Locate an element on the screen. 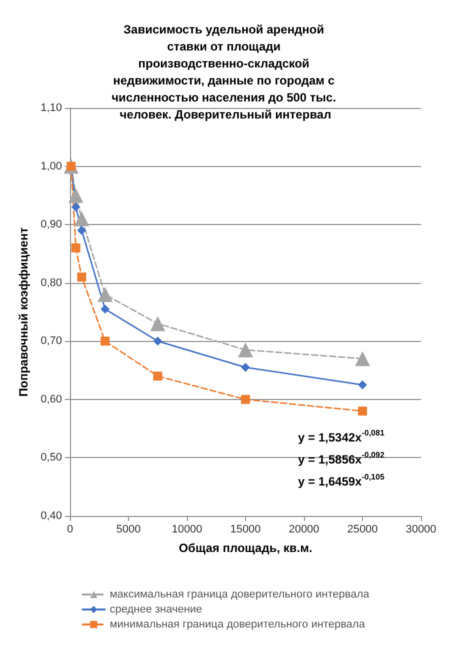 This screenshot has height=649, width=451. y-tick-label: 1,10 is located at coordinates (51, 108).